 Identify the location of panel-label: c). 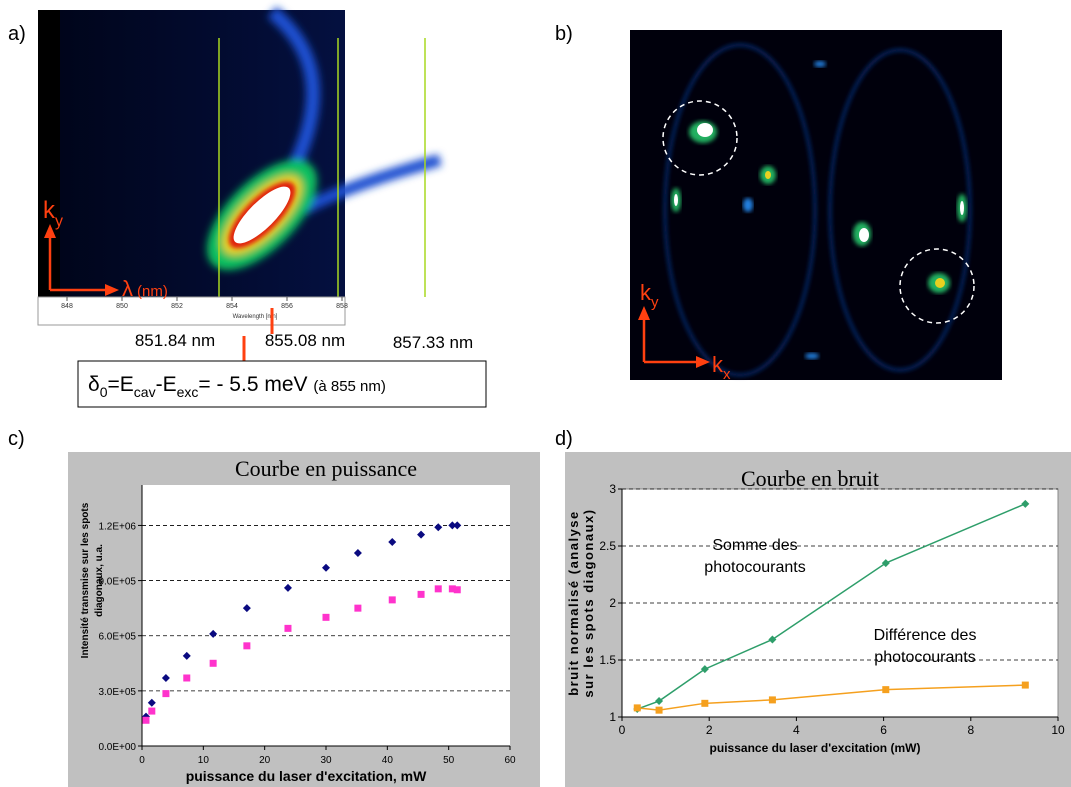
(16, 439).